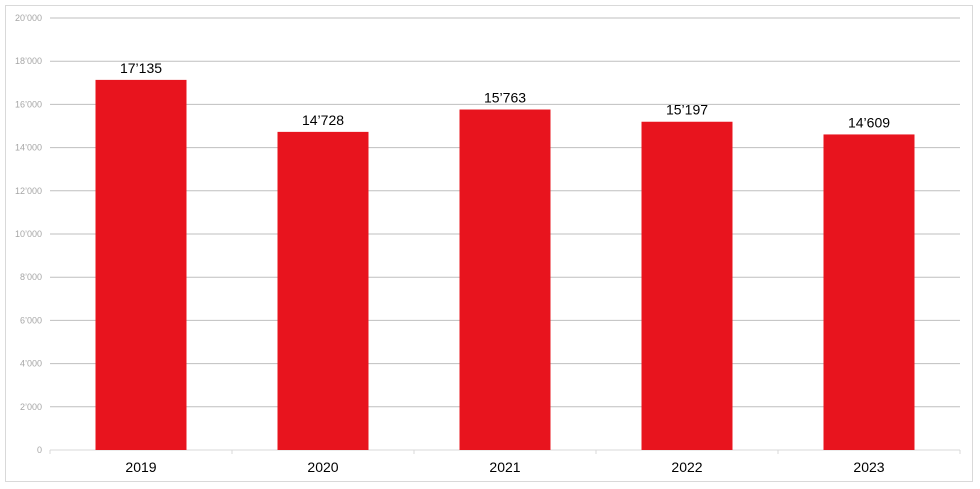  Describe the element at coordinates (28, 234) in the screenshot. I see `y-tick-label: 10’000` at that location.